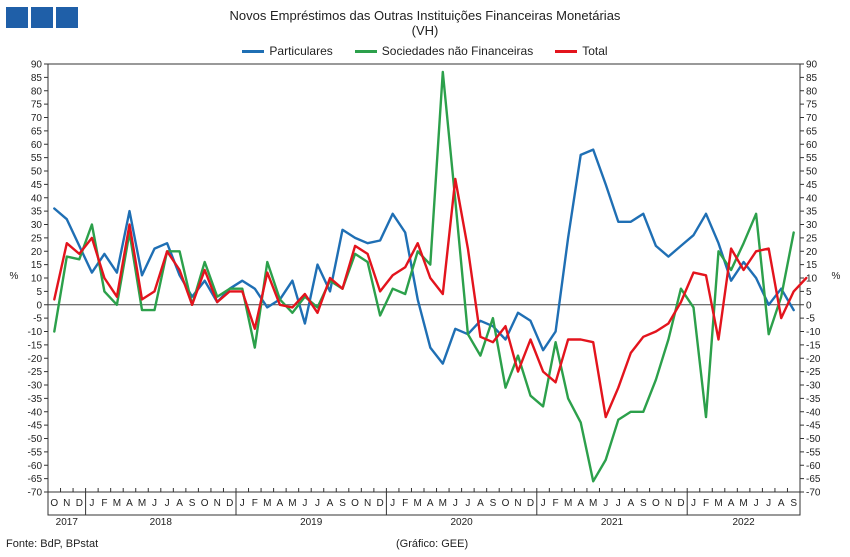  What do you see at coordinates (37, 212) in the screenshot?
I see `y-tick-label-left: 35` at bounding box center [37, 212].